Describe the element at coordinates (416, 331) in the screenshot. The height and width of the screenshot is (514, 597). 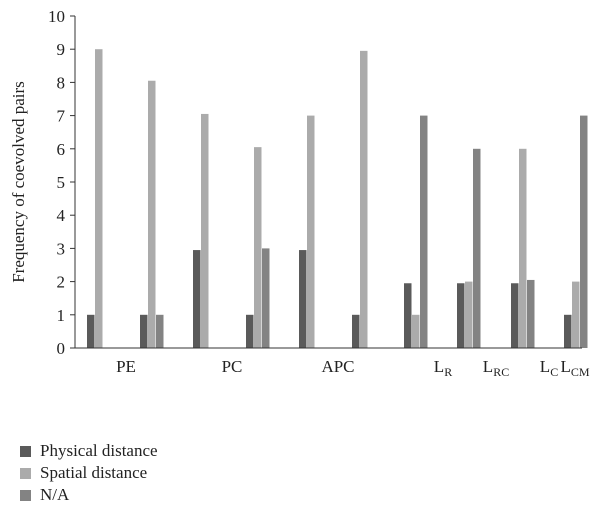
I see `bar-spatial-distance-lr` at that location.